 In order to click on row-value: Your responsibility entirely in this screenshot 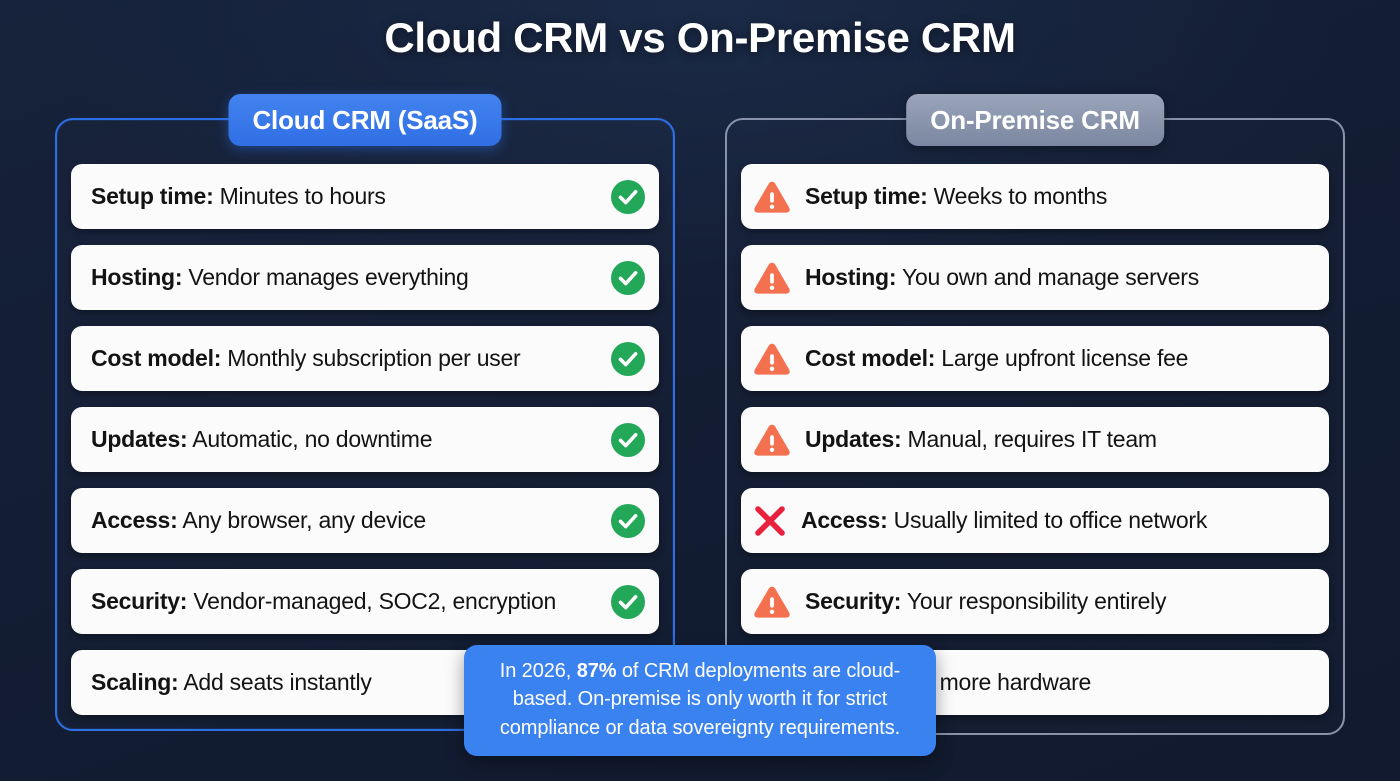, I will do `click(1034, 601)`.